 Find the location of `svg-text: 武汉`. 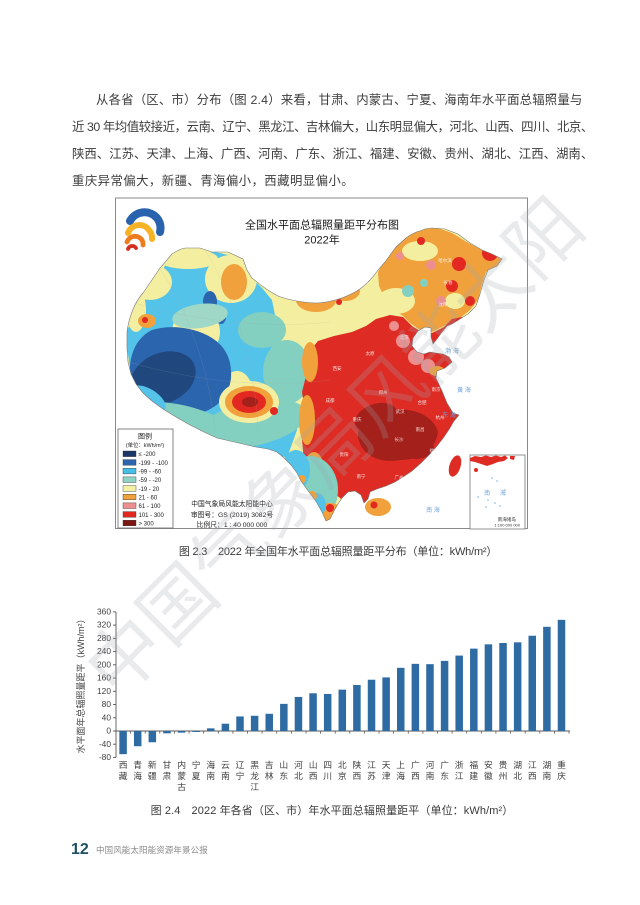

svg-text: 武汉 is located at coordinates (400, 411).